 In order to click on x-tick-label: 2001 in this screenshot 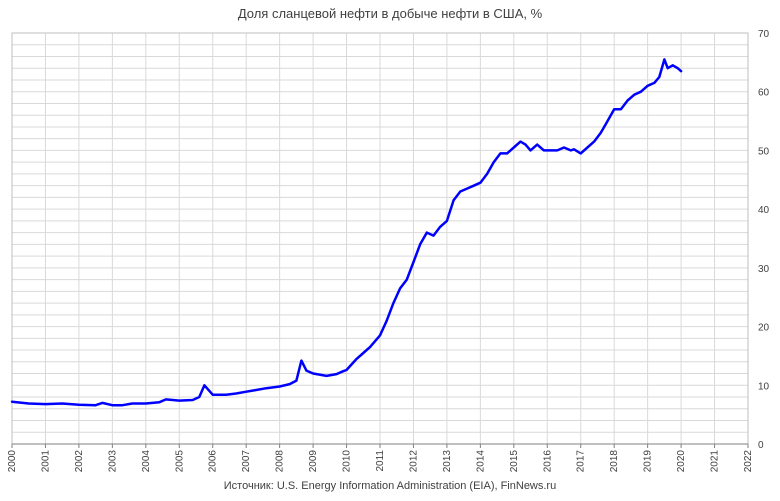, I will do `click(45, 461)`.